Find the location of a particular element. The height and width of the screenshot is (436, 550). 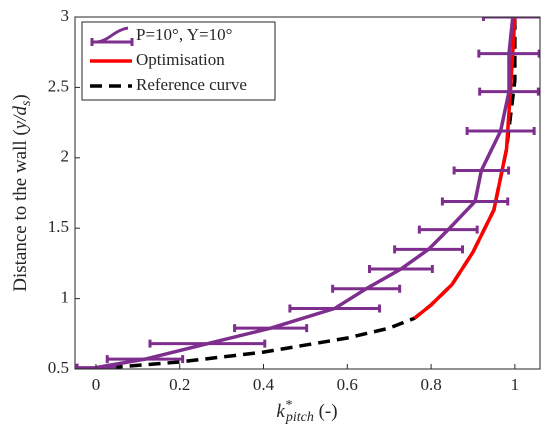

y-label-part: Distance to the wall ( is located at coordinates (20, 210).